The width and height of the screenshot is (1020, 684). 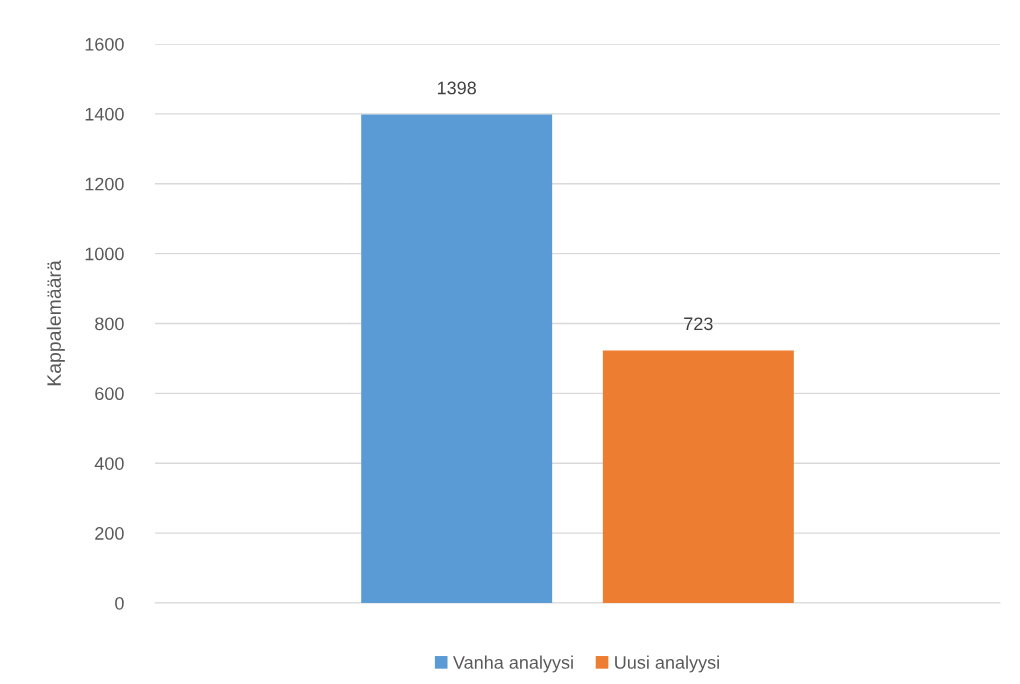 What do you see at coordinates (456, 88) in the screenshot?
I see `data-label: 1398` at bounding box center [456, 88].